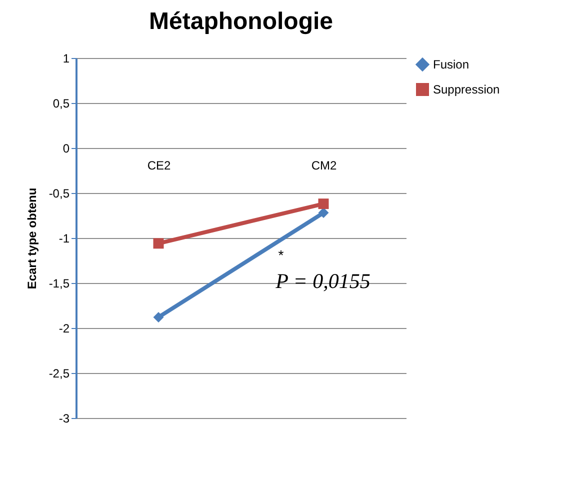 Image resolution: width=565 pixels, height=484 pixels. I want to click on x-tick-label: CM2, so click(324, 165).